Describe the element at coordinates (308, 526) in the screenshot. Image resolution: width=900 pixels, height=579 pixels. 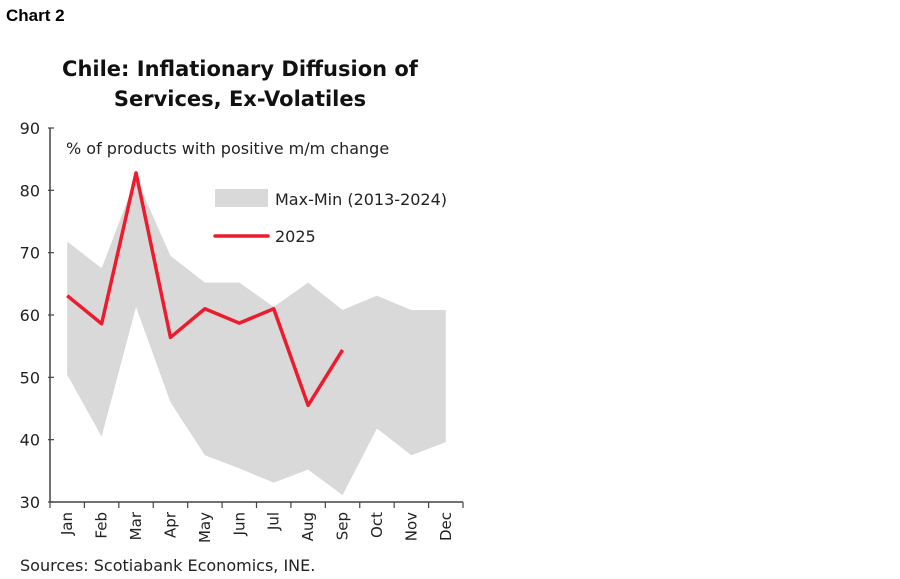
I see `x-tick-label: Aug` at that location.